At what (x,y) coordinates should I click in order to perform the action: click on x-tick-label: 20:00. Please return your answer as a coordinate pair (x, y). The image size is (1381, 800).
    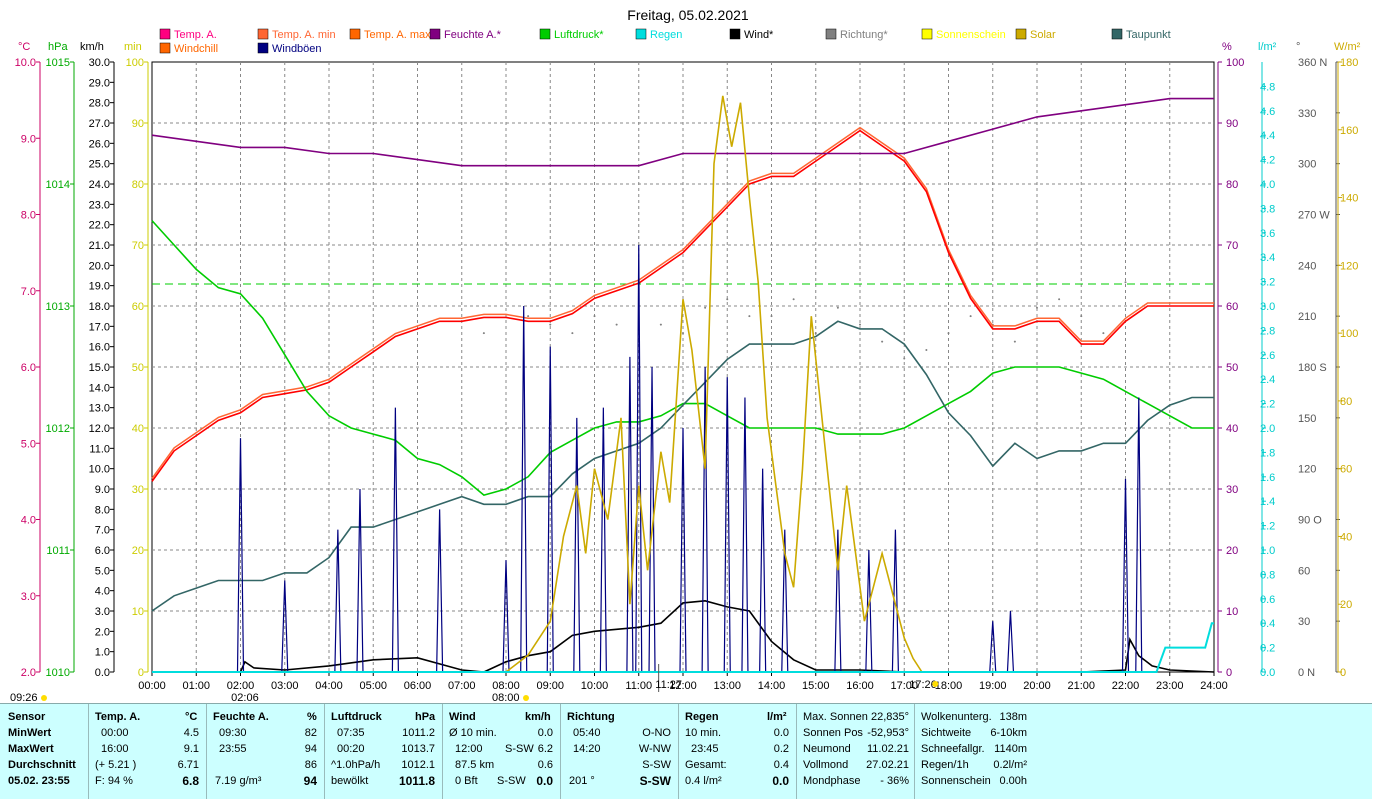
    Looking at the image, I should click on (1037, 686).